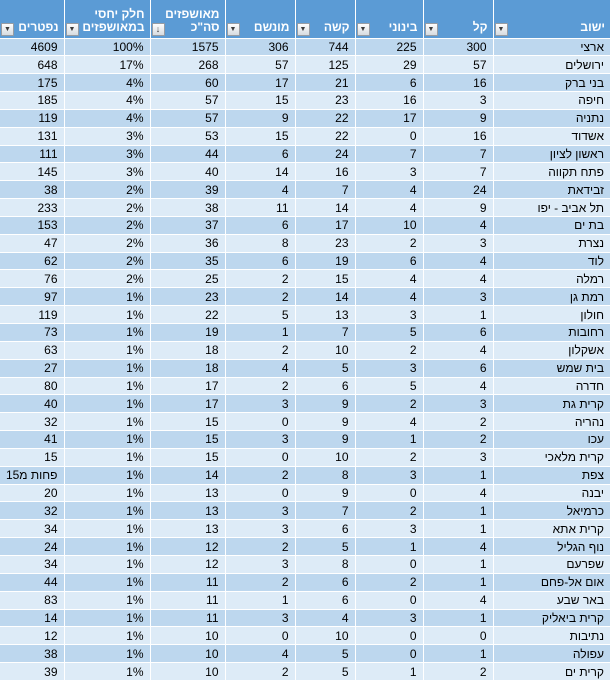 The height and width of the screenshot is (680, 610). Describe the element at coordinates (551, 457) in the screenshot. I see `cell-city: קרית מלאכי` at that location.